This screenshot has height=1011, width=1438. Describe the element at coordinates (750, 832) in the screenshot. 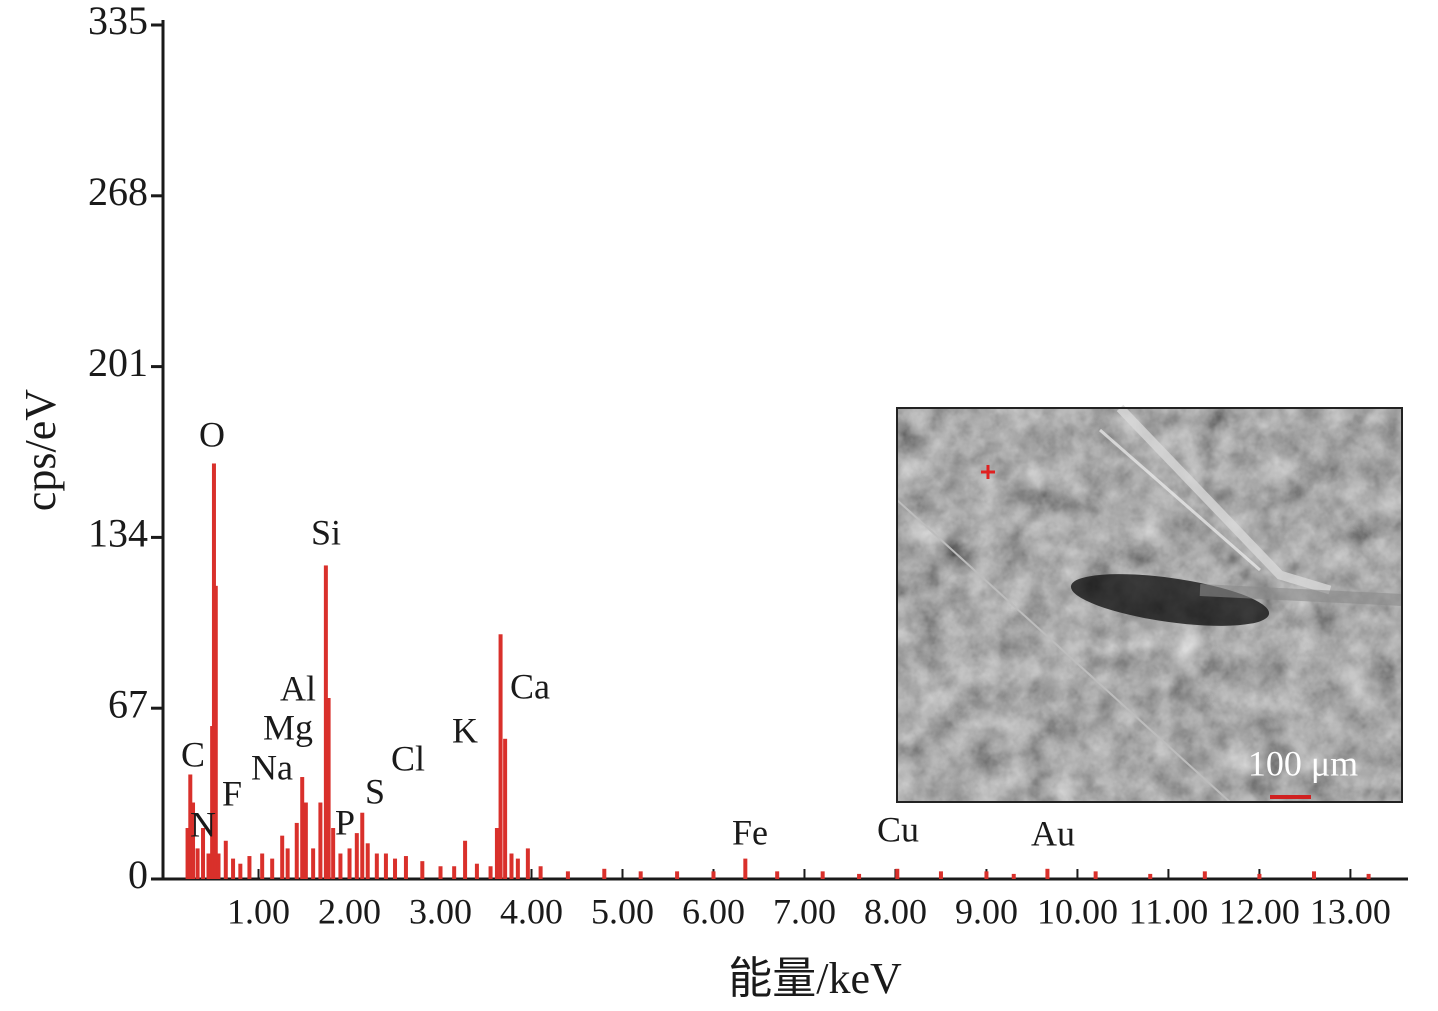

I see `peak-label: Fe` at that location.